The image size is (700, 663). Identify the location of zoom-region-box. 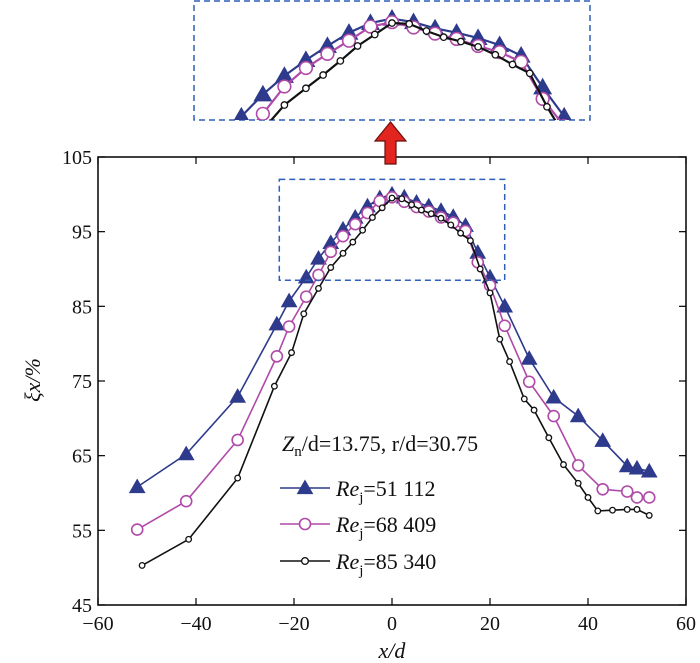
(392, 229).